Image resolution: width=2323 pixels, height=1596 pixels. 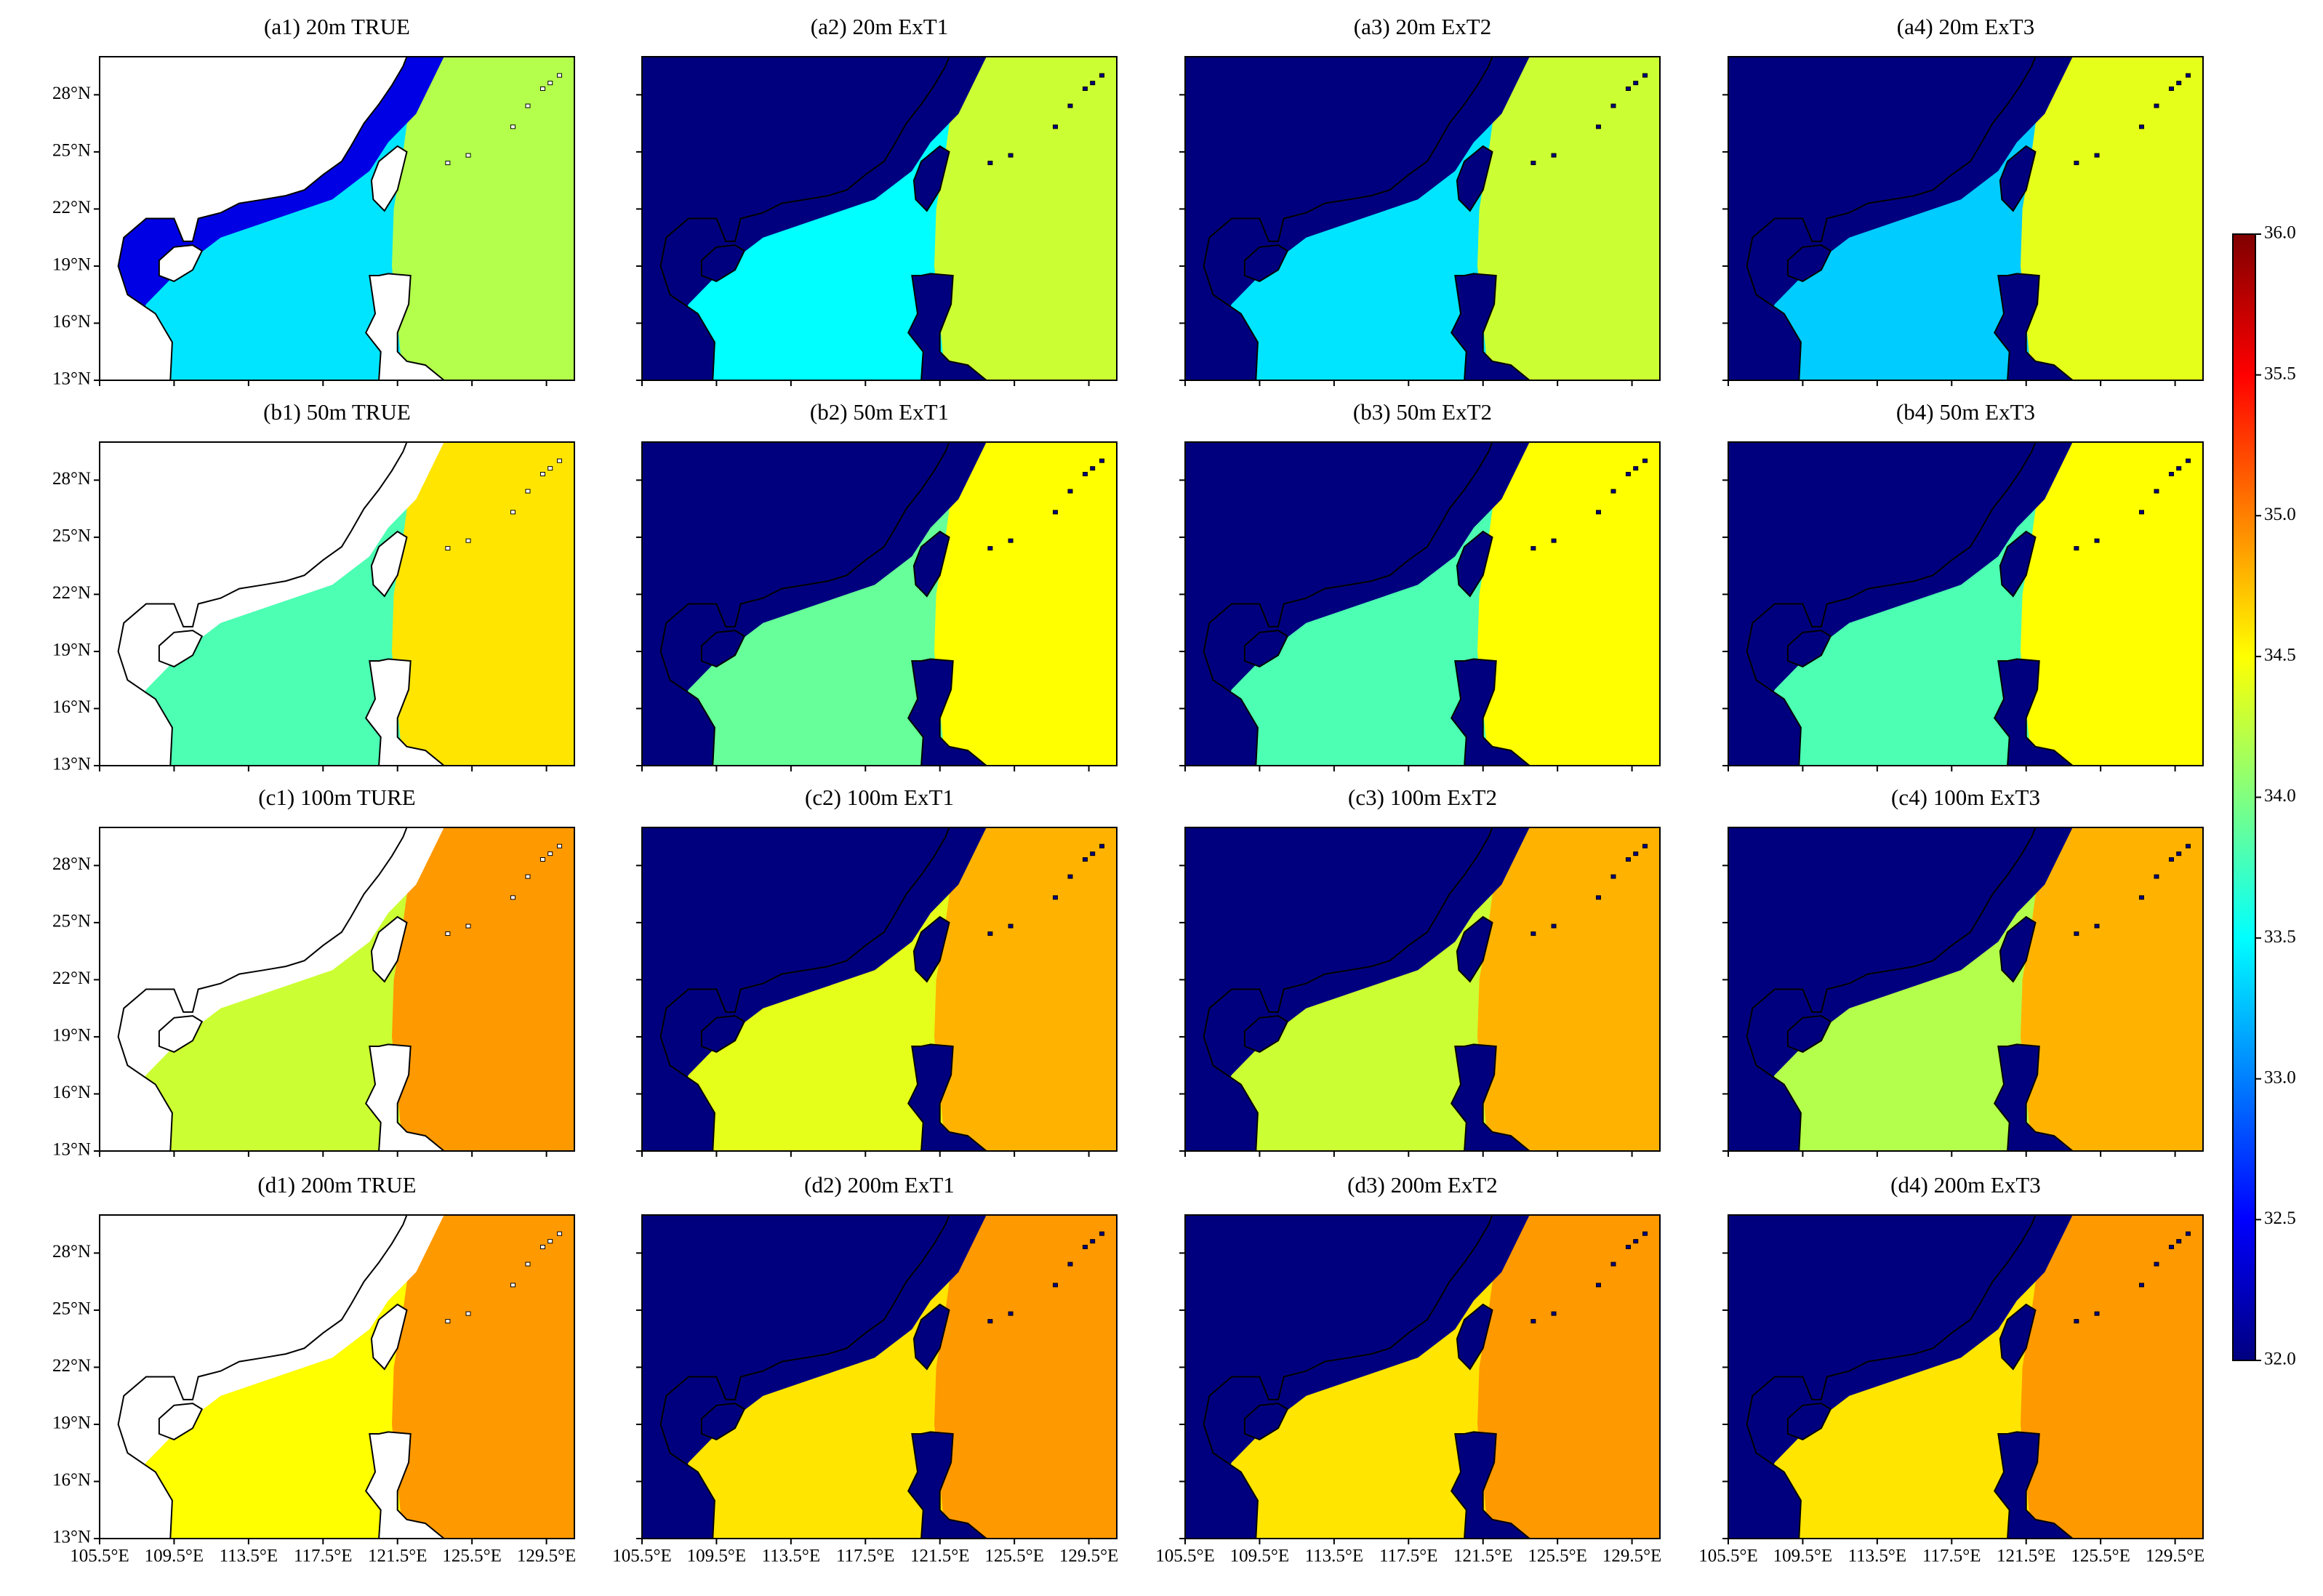 I want to click on panel-title: (a2) 20m ExT1, so click(x=879, y=26).